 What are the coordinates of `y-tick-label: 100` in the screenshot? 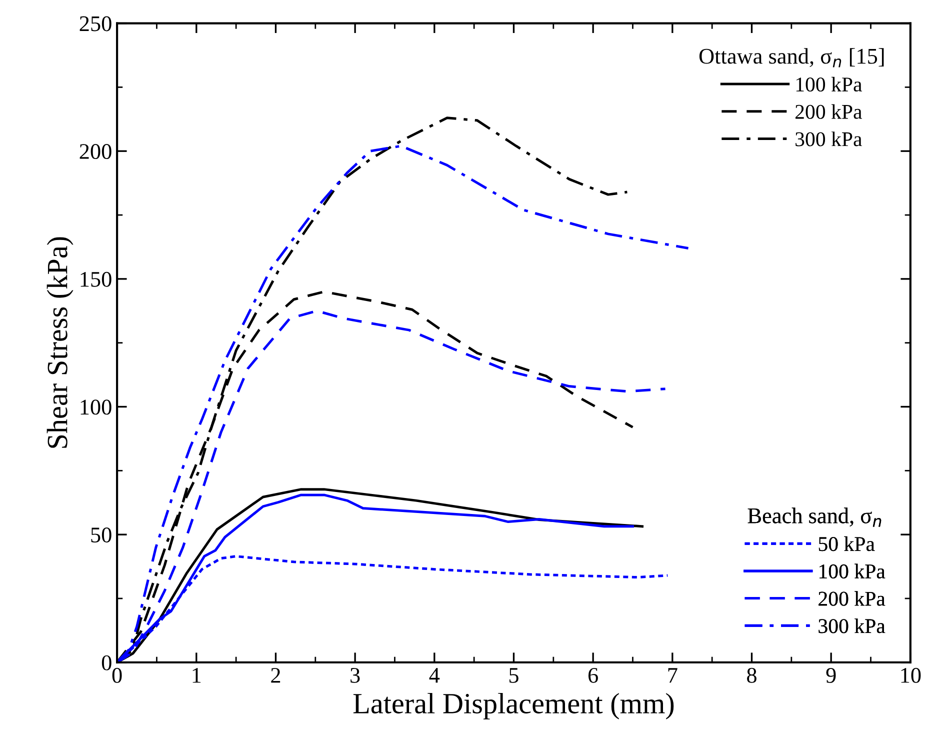 It's located at (96, 407).